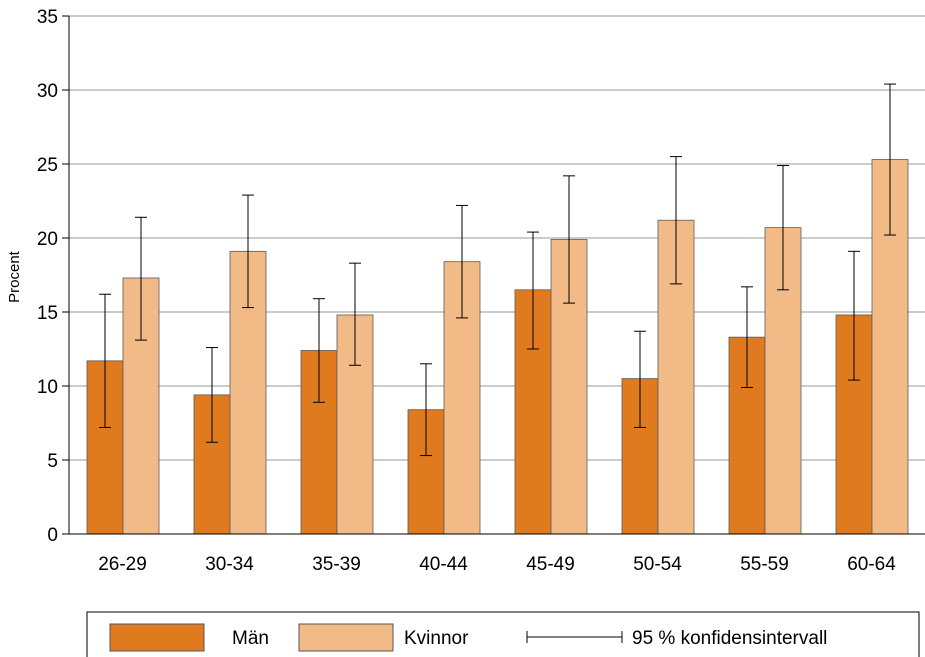 This screenshot has height=657, width=925. I want to click on legend-ci-symbol, so click(574, 637).